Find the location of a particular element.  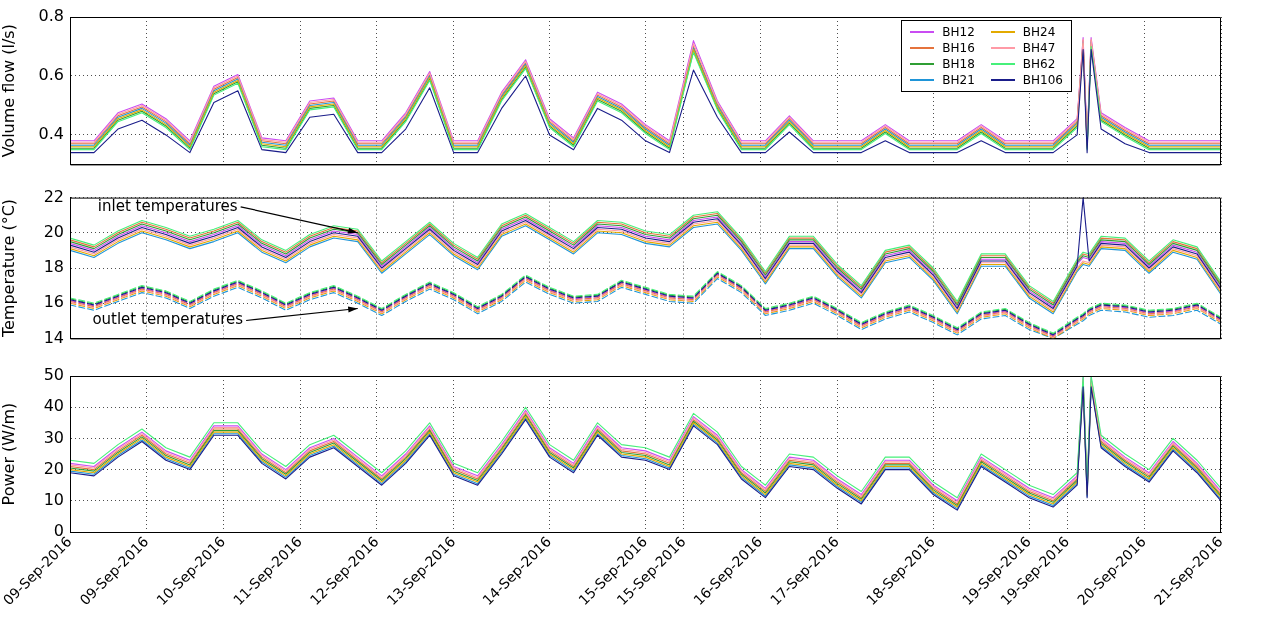

y-tick-label: 0.4 is located at coordinates (51, 134).